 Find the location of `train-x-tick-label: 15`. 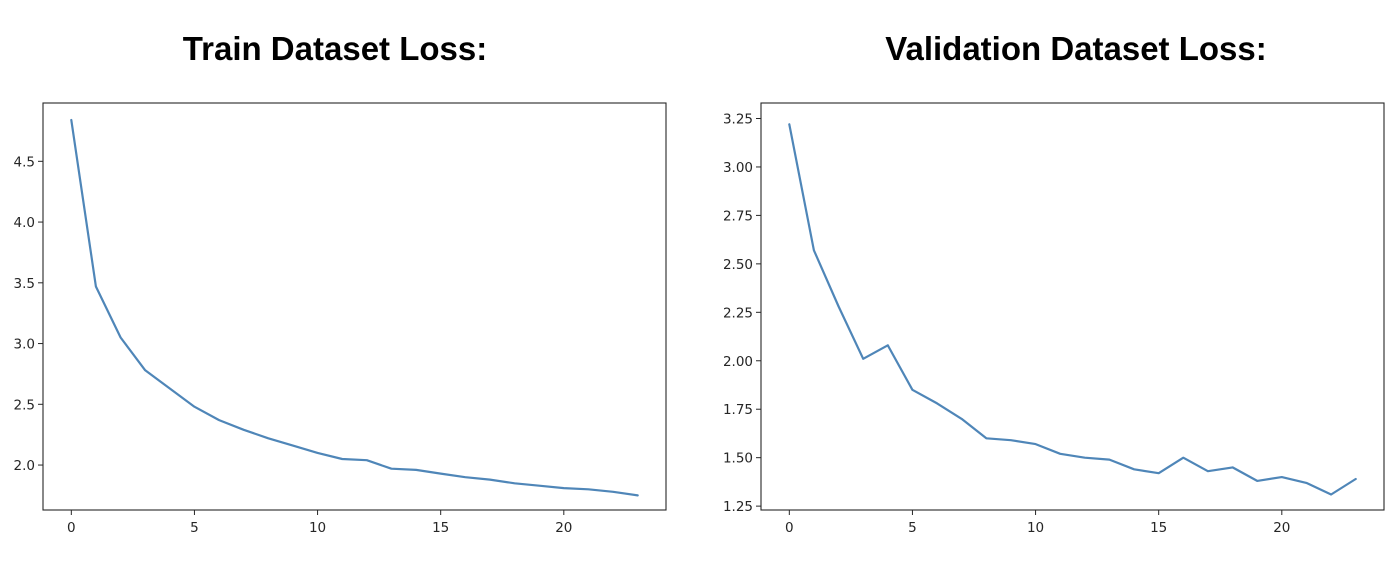

train-x-tick-label: 15 is located at coordinates (440, 528).